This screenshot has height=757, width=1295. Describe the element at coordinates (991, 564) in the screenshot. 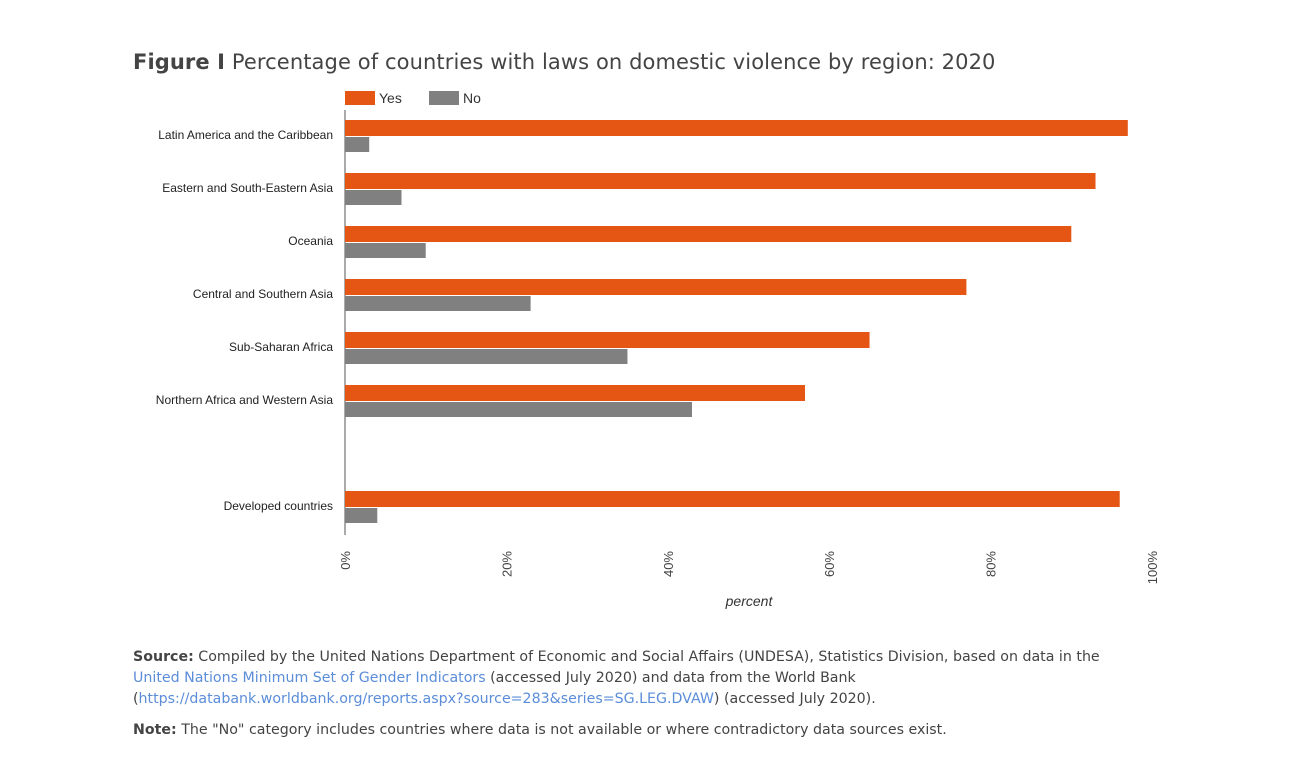

I see `x-tick-label: 80%` at that location.